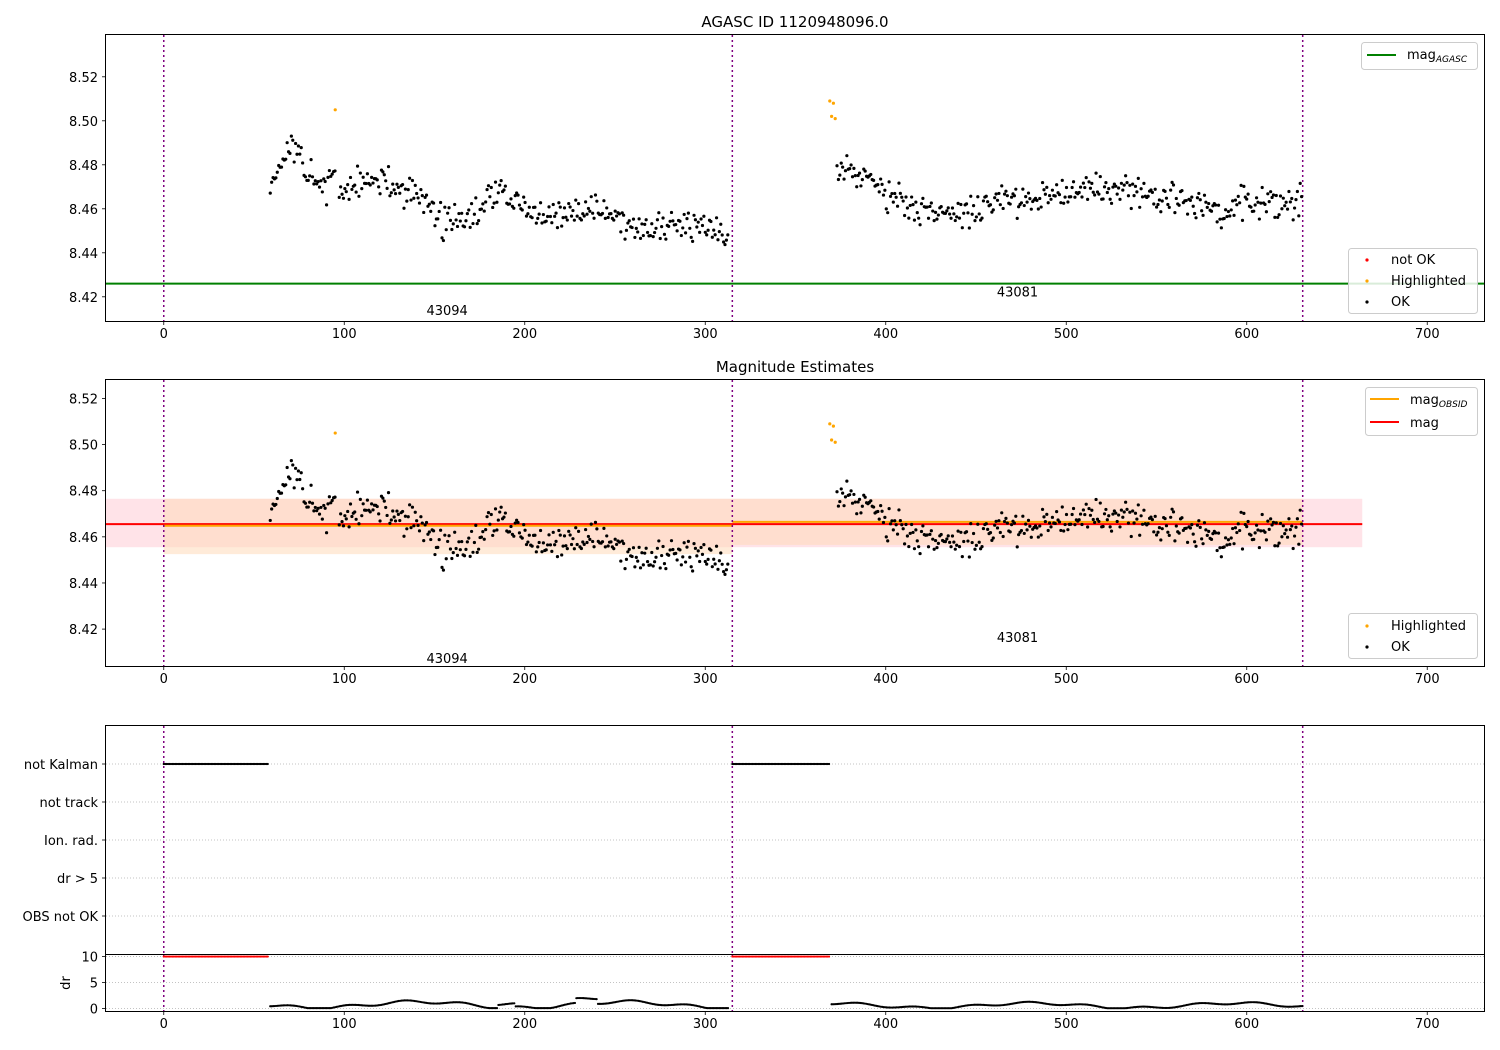 The image size is (1500, 1050). What do you see at coordinates (1400, 302) in the screenshot?
I see `legend-label: OK` at bounding box center [1400, 302].